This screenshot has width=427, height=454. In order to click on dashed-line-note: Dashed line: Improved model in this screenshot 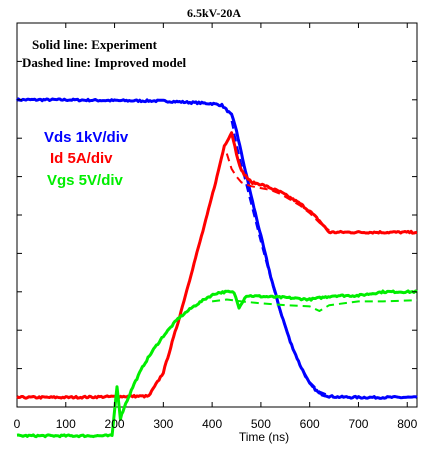, I will do `click(104, 62)`.